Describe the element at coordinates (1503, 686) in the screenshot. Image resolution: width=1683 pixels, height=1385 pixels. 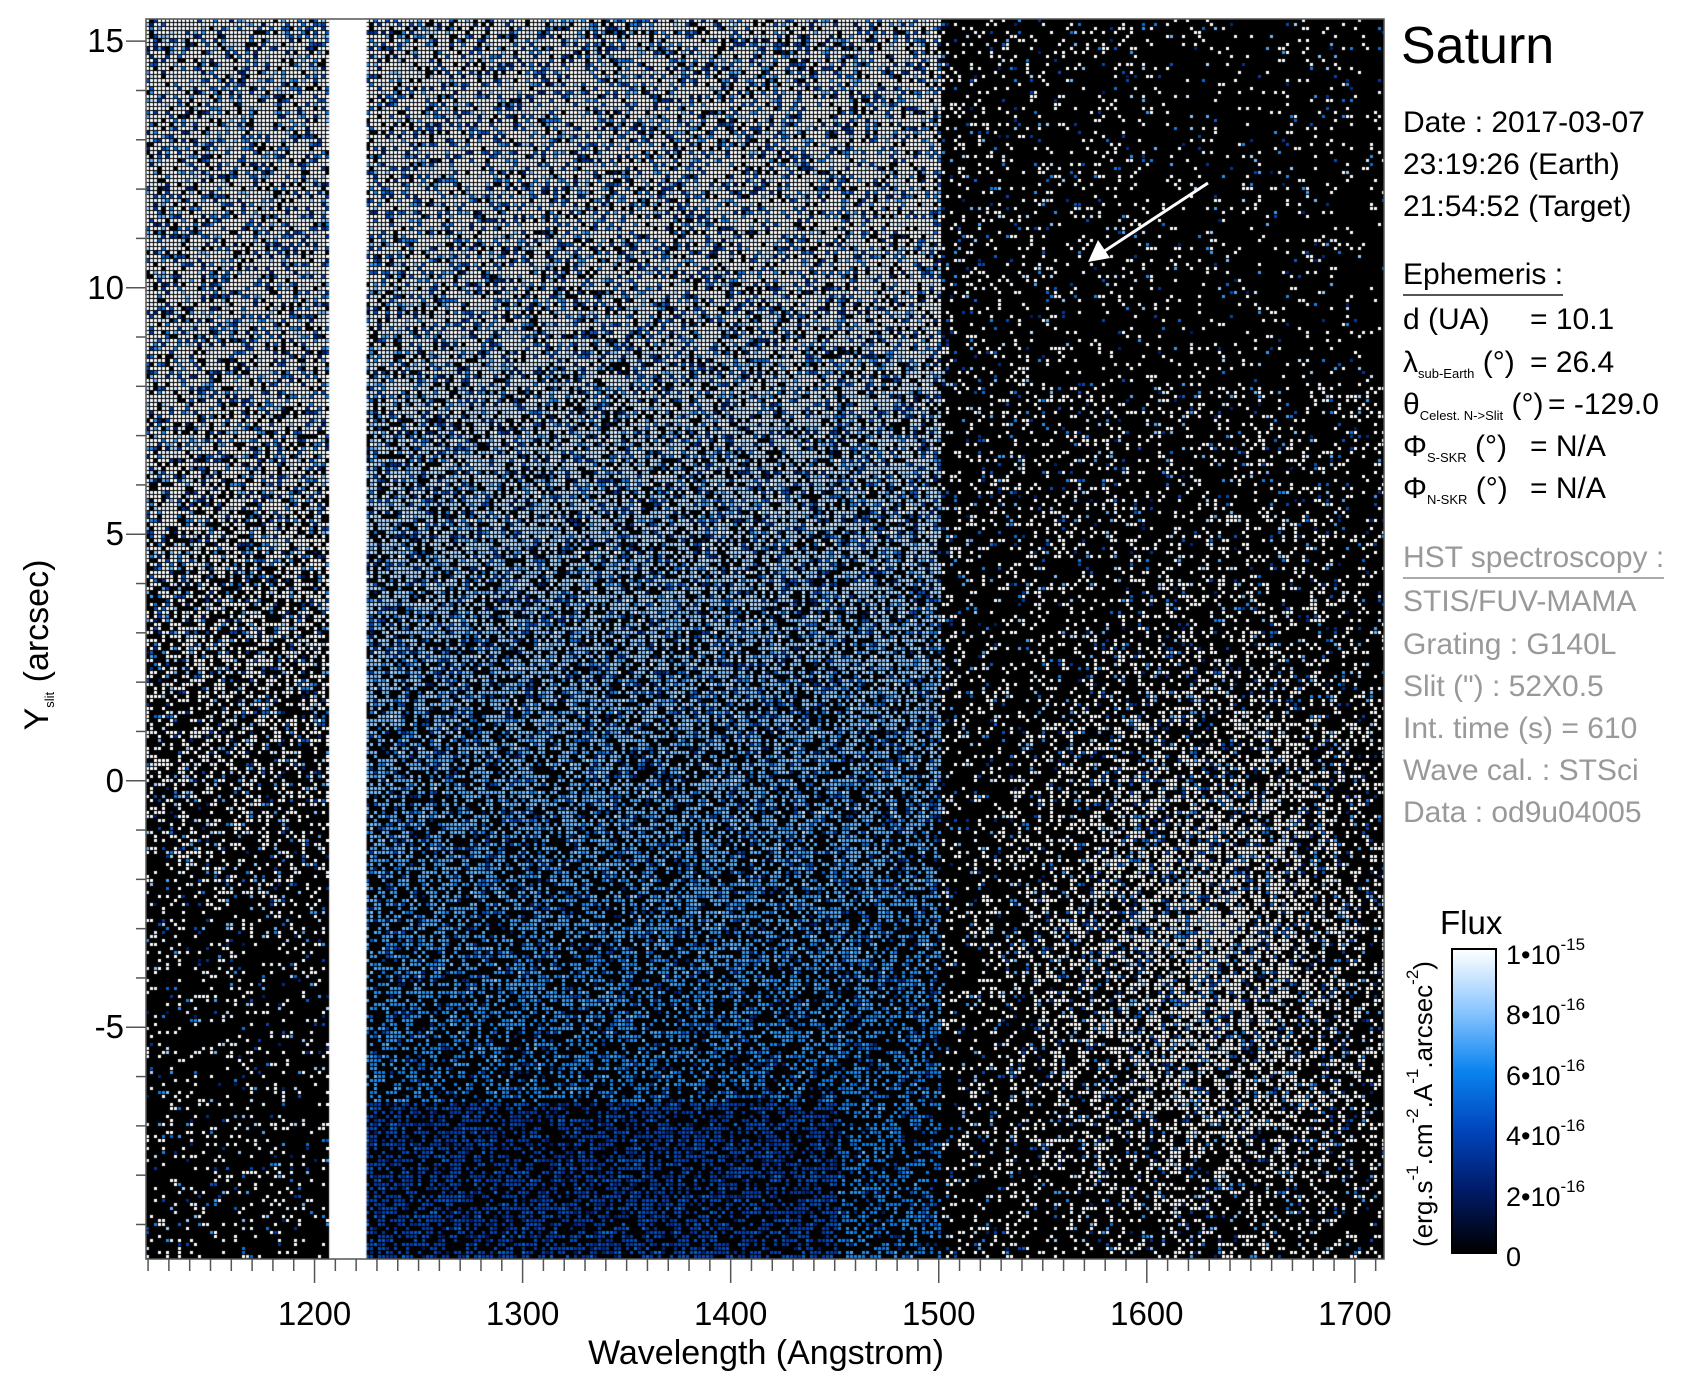
I see `slit-text: Slit (") : 52X0.5` at that location.